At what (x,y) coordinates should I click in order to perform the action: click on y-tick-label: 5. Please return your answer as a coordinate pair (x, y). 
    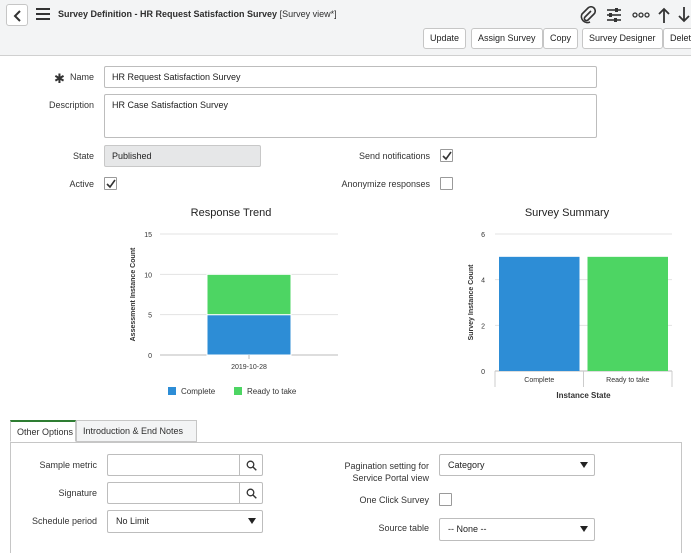
    Looking at the image, I should click on (150, 316).